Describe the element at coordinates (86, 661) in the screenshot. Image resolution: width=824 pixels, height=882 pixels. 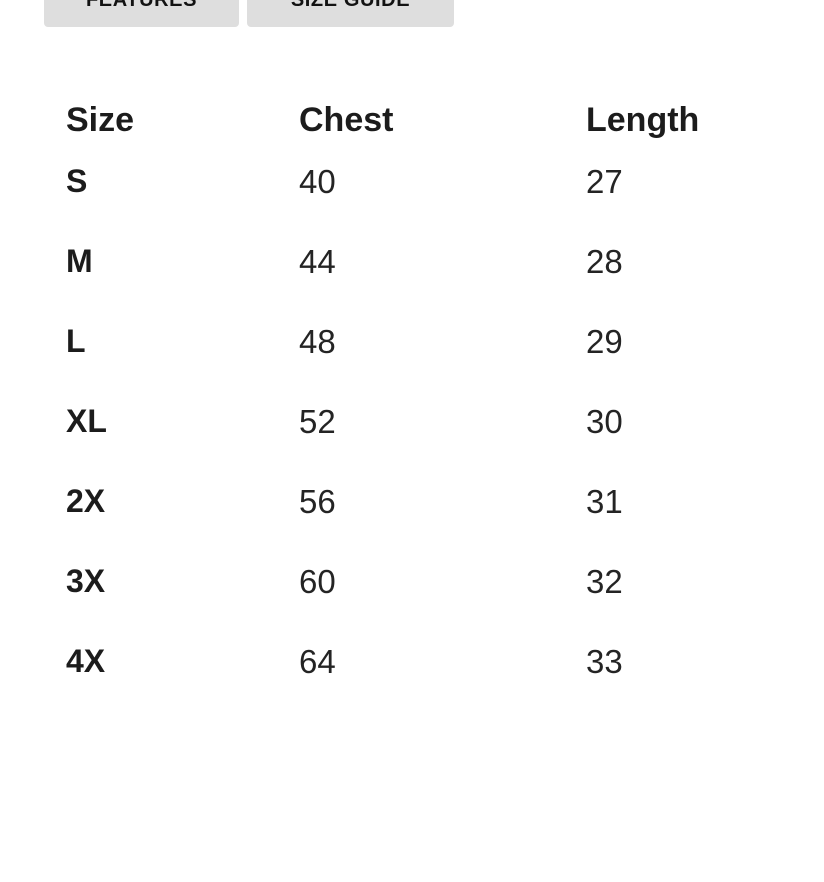
I see `cell-size: 4X` at that location.